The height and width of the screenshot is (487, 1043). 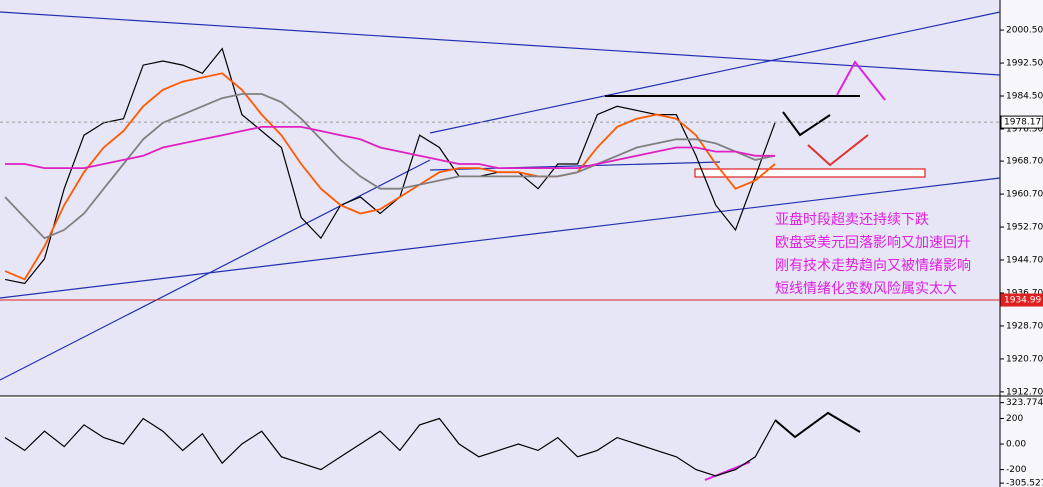 What do you see at coordinates (1024, 129) in the screenshot?
I see `y-tick-label: 1976.50` at bounding box center [1024, 129].